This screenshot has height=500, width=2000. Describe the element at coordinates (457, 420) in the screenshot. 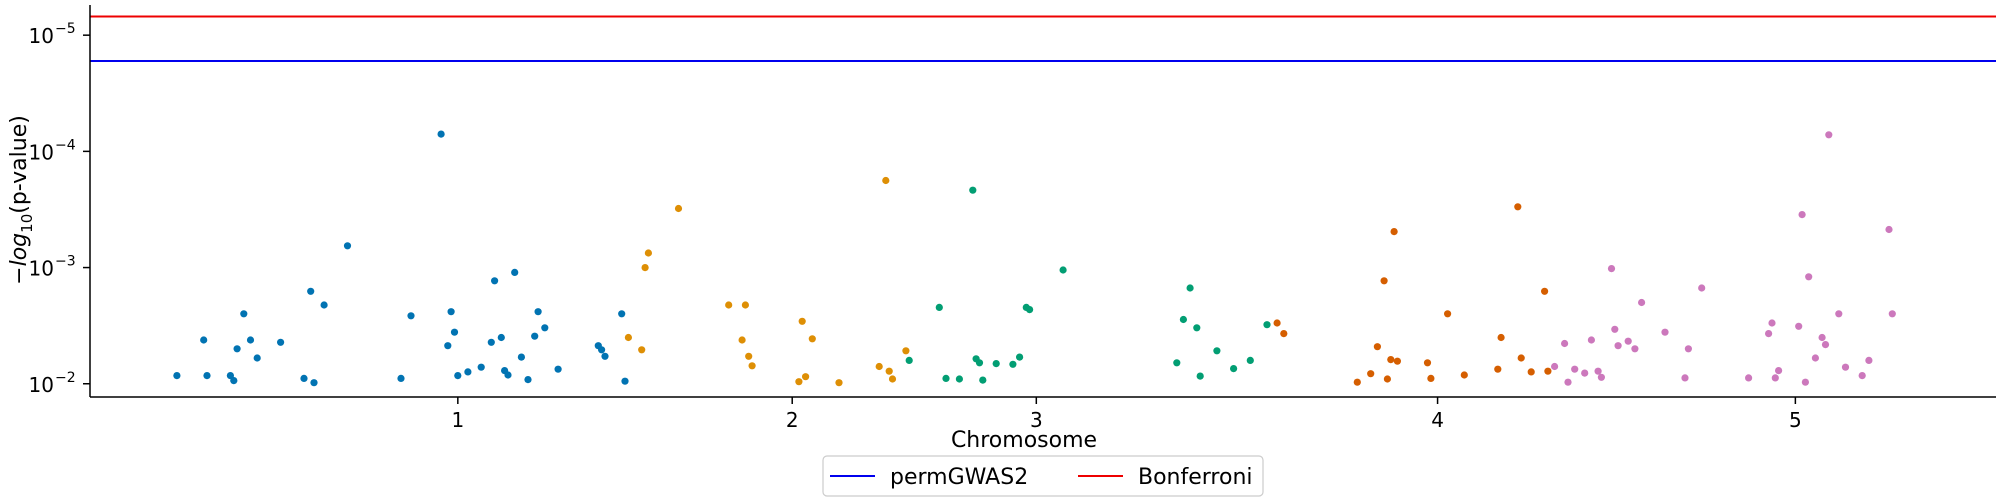

I see `x-tick-label: 1` at that location.